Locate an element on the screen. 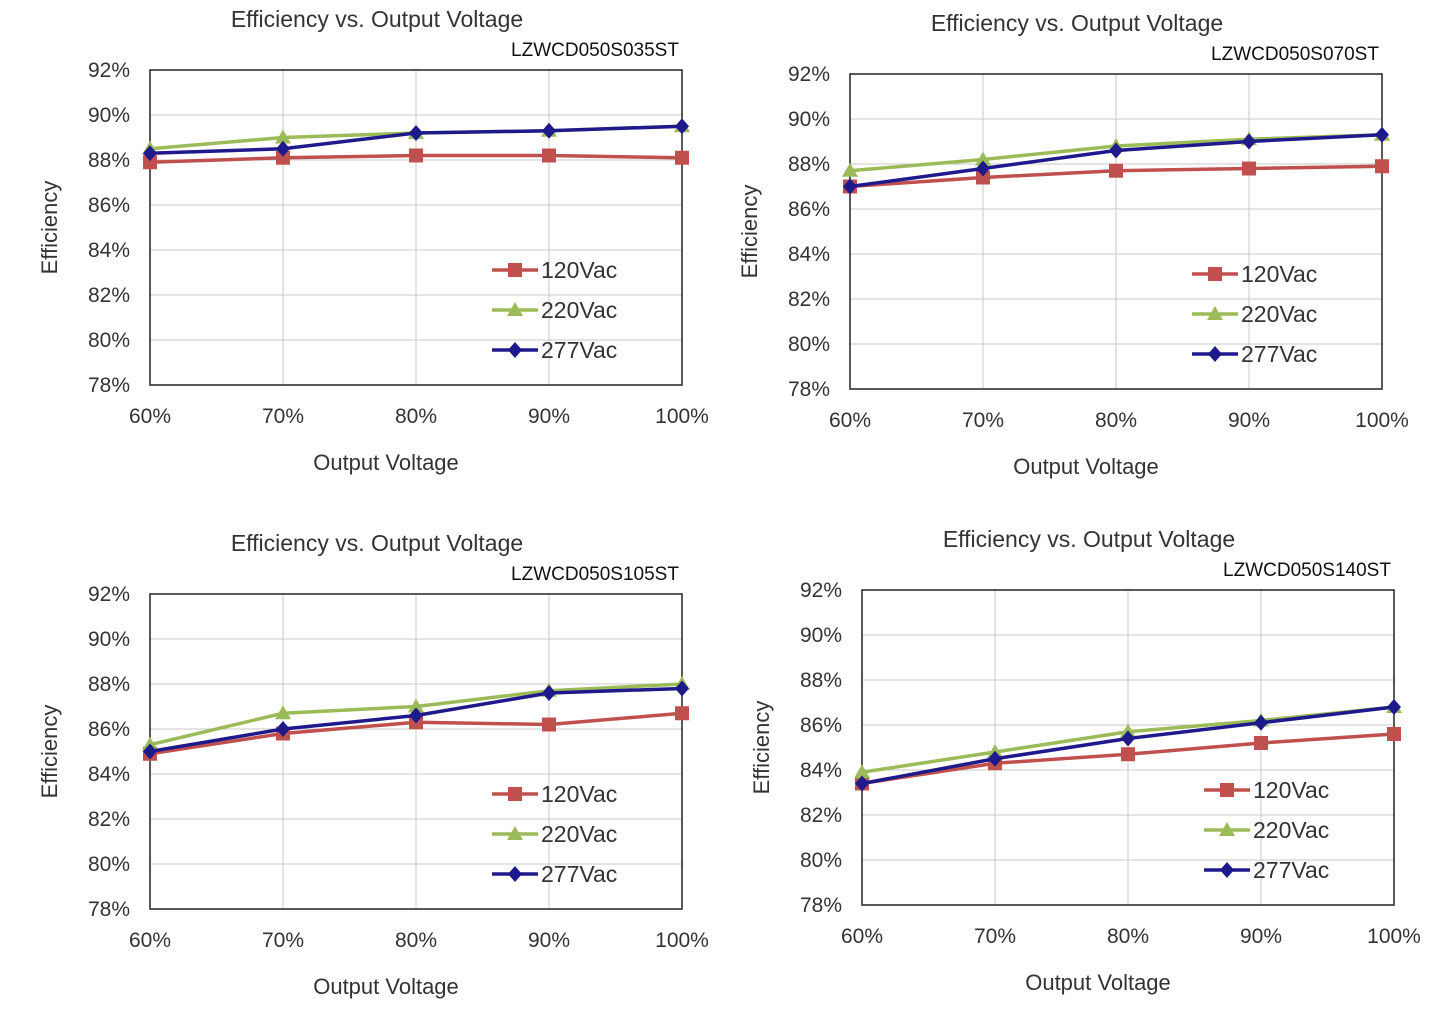 The width and height of the screenshot is (1436, 1029). y-tick-label: 90% is located at coordinates (109, 639).